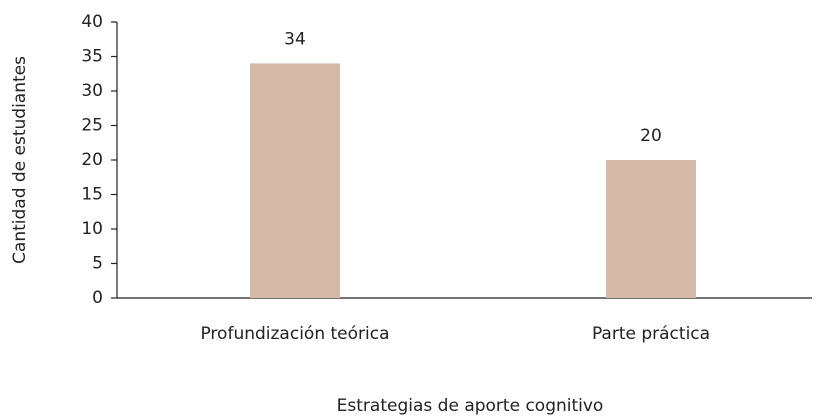 The width and height of the screenshot is (822, 419). What do you see at coordinates (92, 160) in the screenshot?
I see `y-tick-label: 20` at bounding box center [92, 160].